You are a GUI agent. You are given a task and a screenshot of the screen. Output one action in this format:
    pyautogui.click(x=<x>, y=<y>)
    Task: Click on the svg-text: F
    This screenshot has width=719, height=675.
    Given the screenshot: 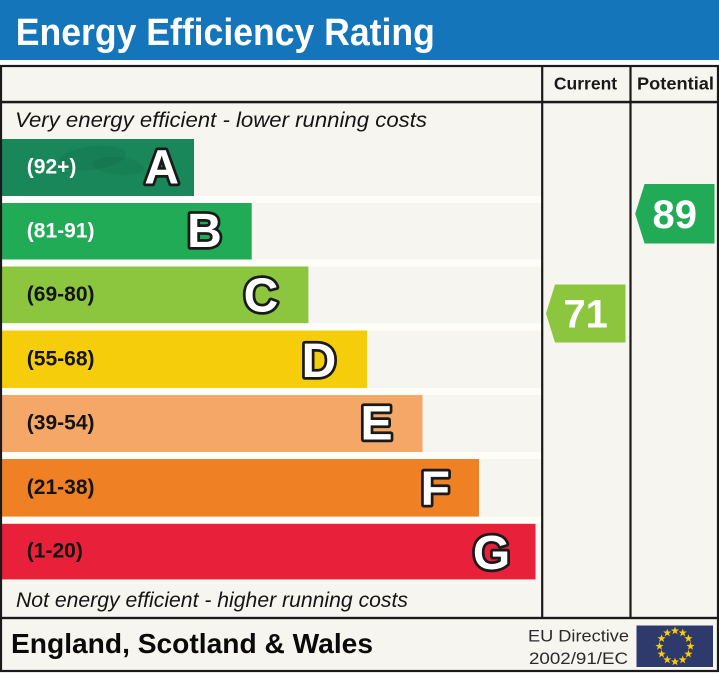 What is the action you would take?
    pyautogui.click(x=435, y=489)
    